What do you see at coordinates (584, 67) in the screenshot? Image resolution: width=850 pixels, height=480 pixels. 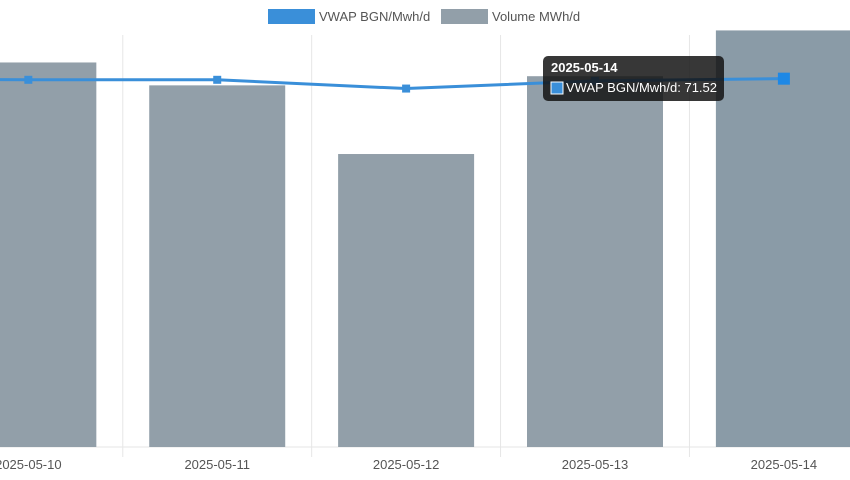 I see `tooltip-title: 2025-05-14` at bounding box center [584, 67].